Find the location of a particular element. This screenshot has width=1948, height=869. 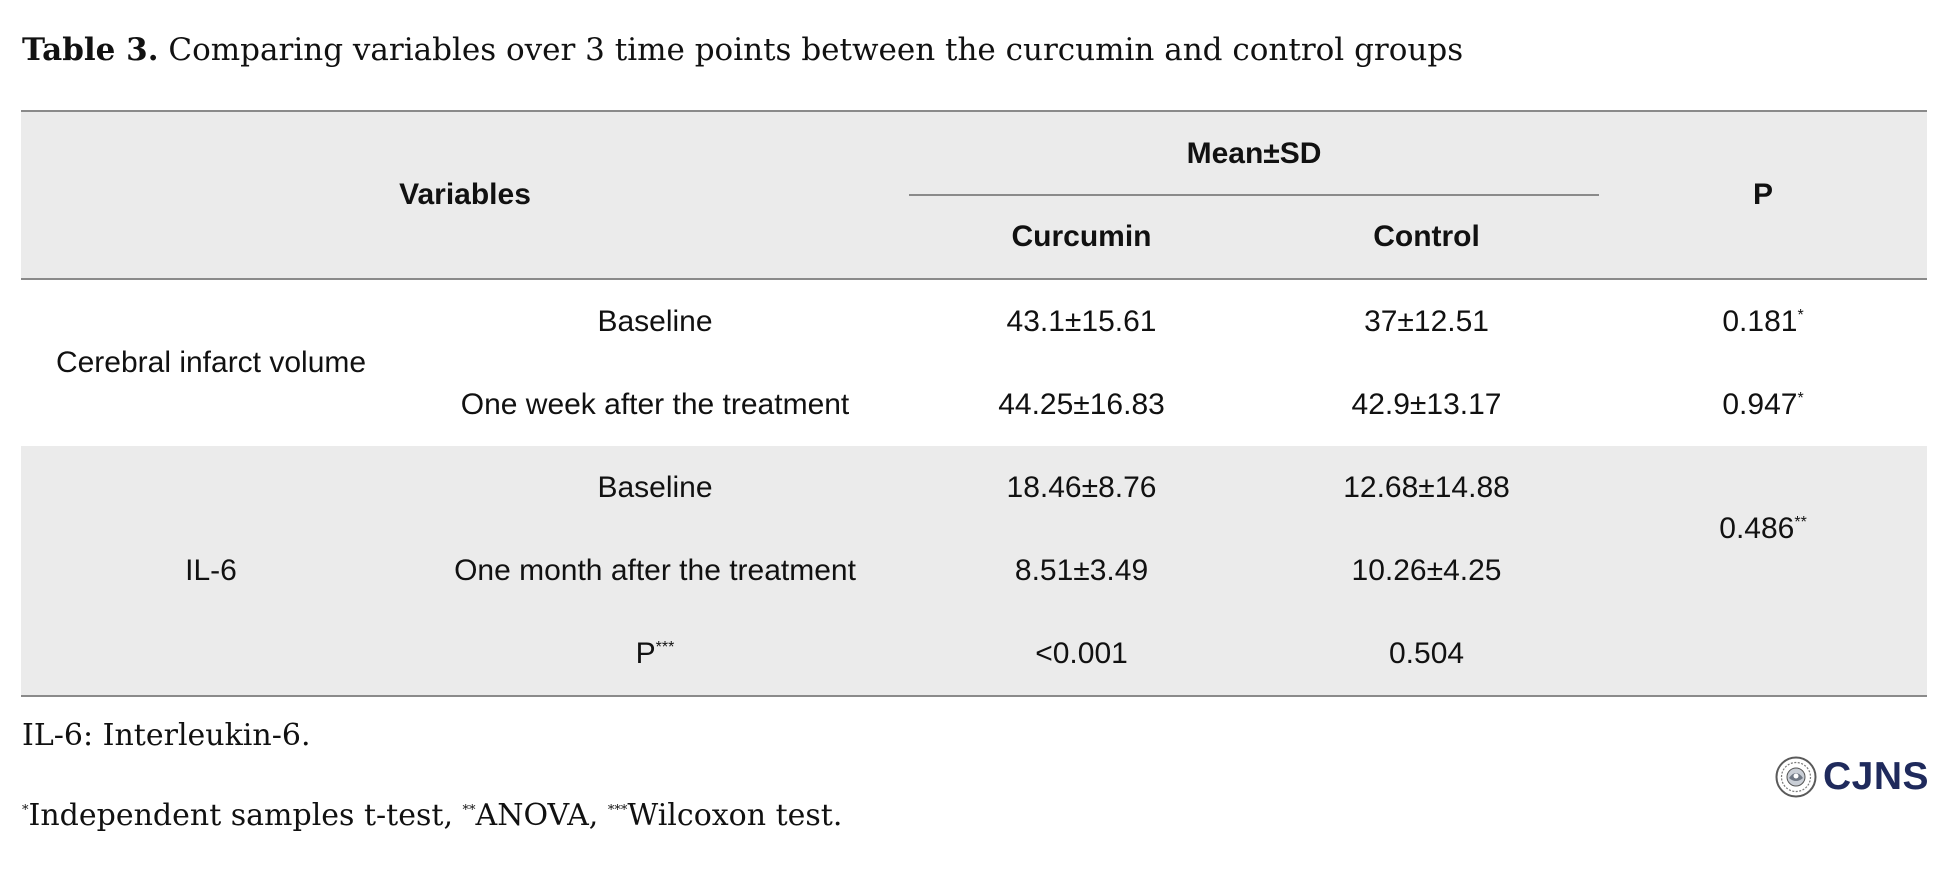

curcumin-value: 18.46±8.76 is located at coordinates (1082, 487).